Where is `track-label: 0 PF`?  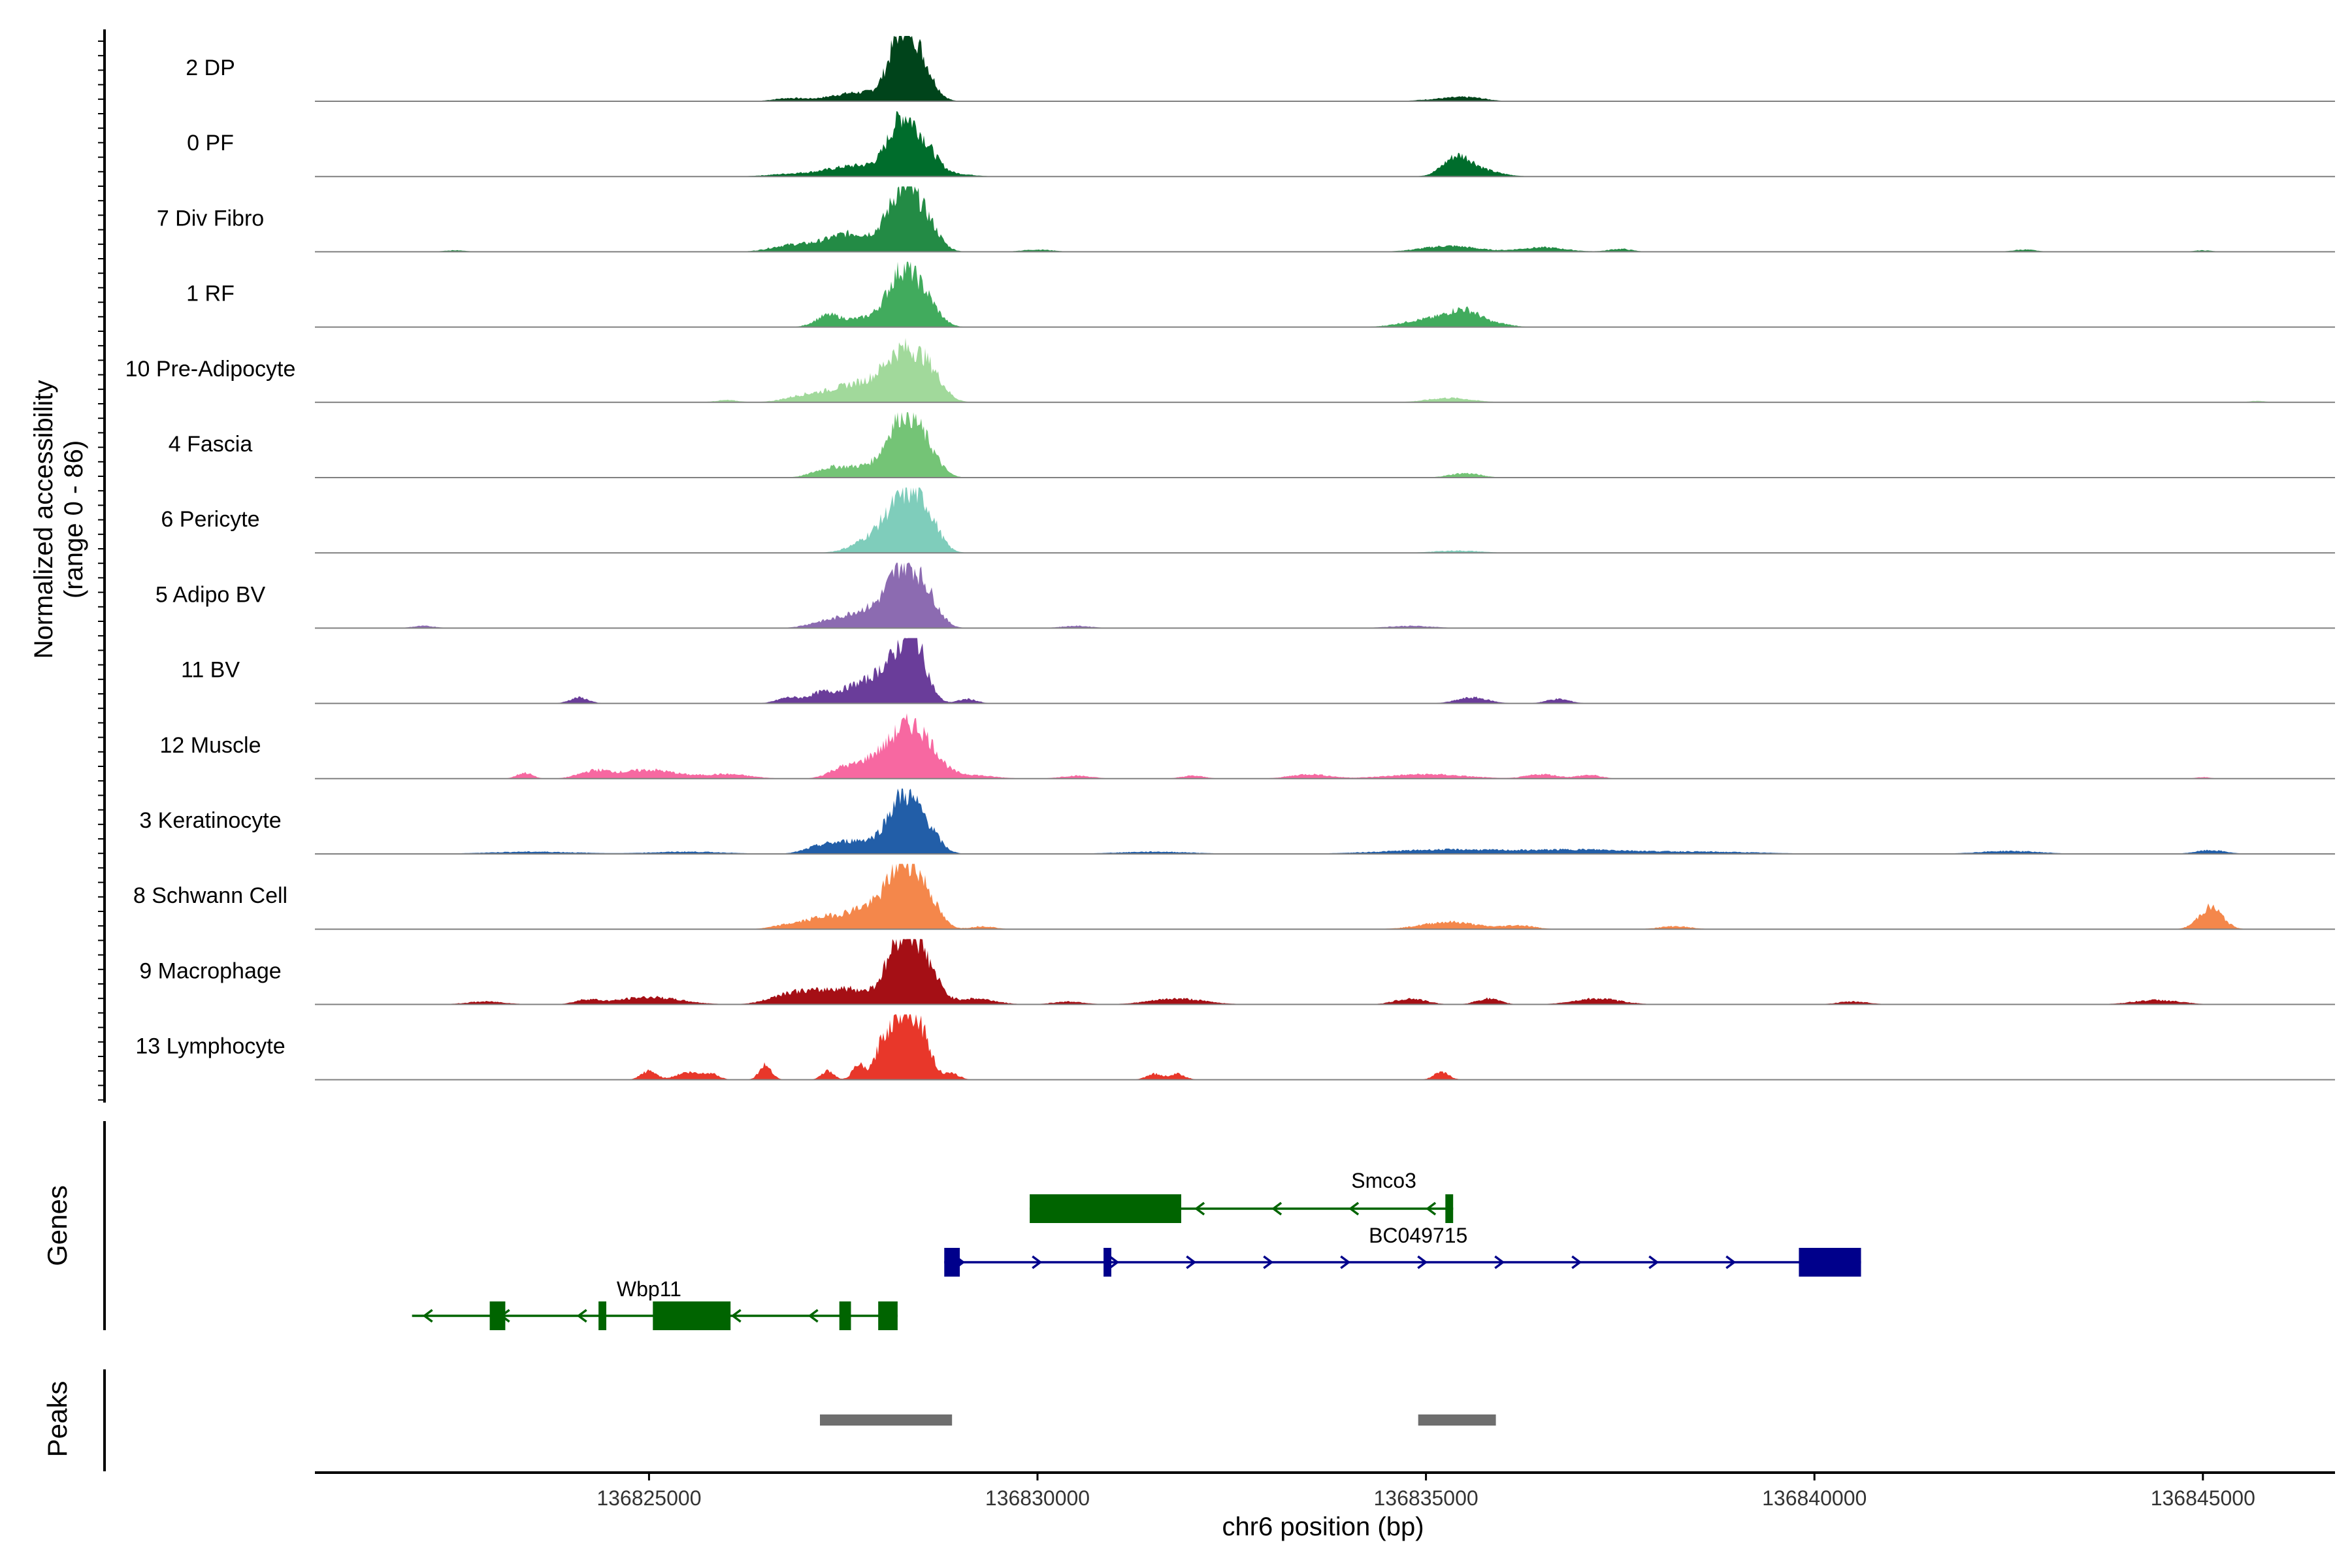
track-label: 0 PF is located at coordinates (210, 143).